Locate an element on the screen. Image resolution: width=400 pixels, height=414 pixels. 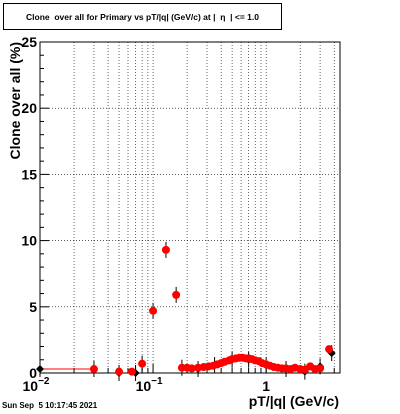
y-tick-label: 25 is located at coordinates (29, 42).